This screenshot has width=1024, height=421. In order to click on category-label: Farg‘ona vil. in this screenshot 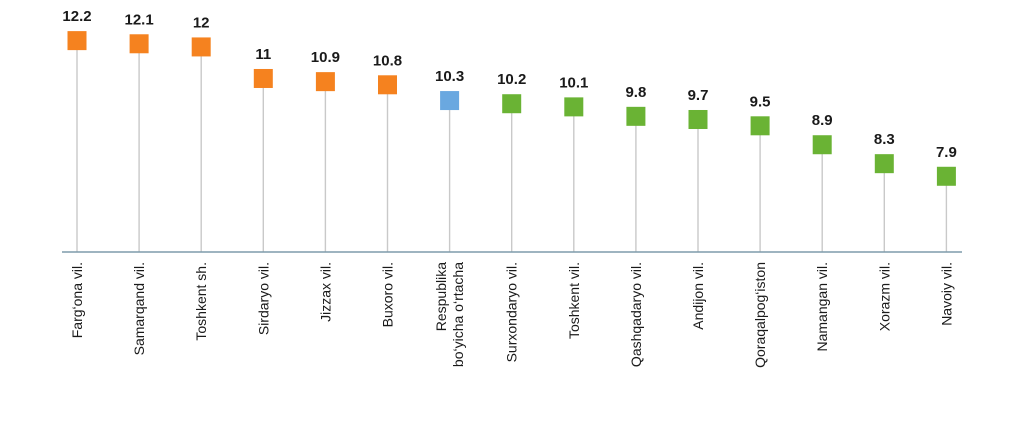, I will do `click(77, 300)`.